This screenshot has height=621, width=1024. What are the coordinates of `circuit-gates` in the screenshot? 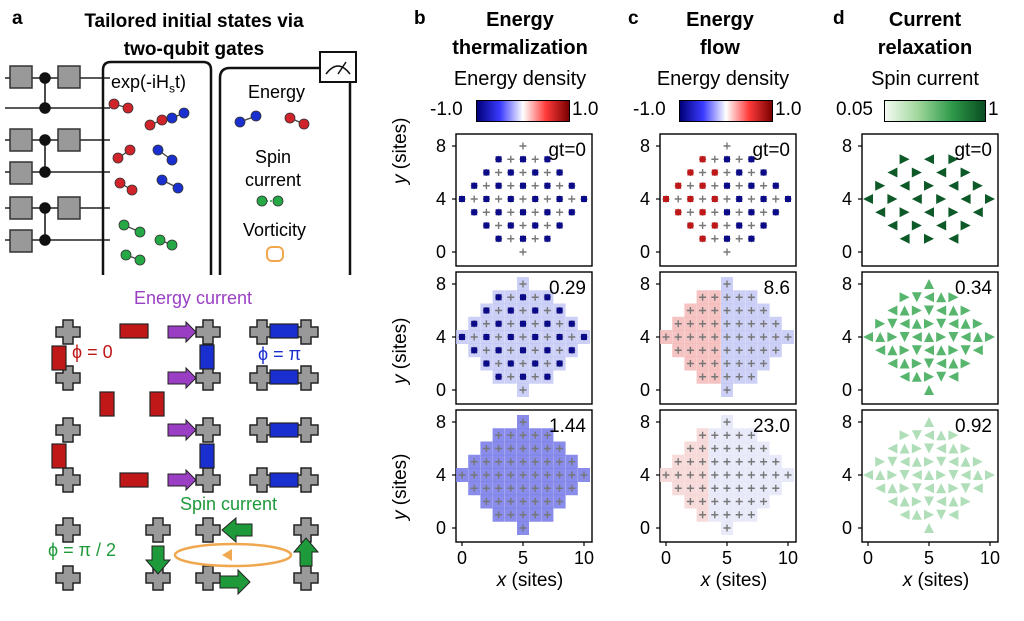 It's located at (45, 159).